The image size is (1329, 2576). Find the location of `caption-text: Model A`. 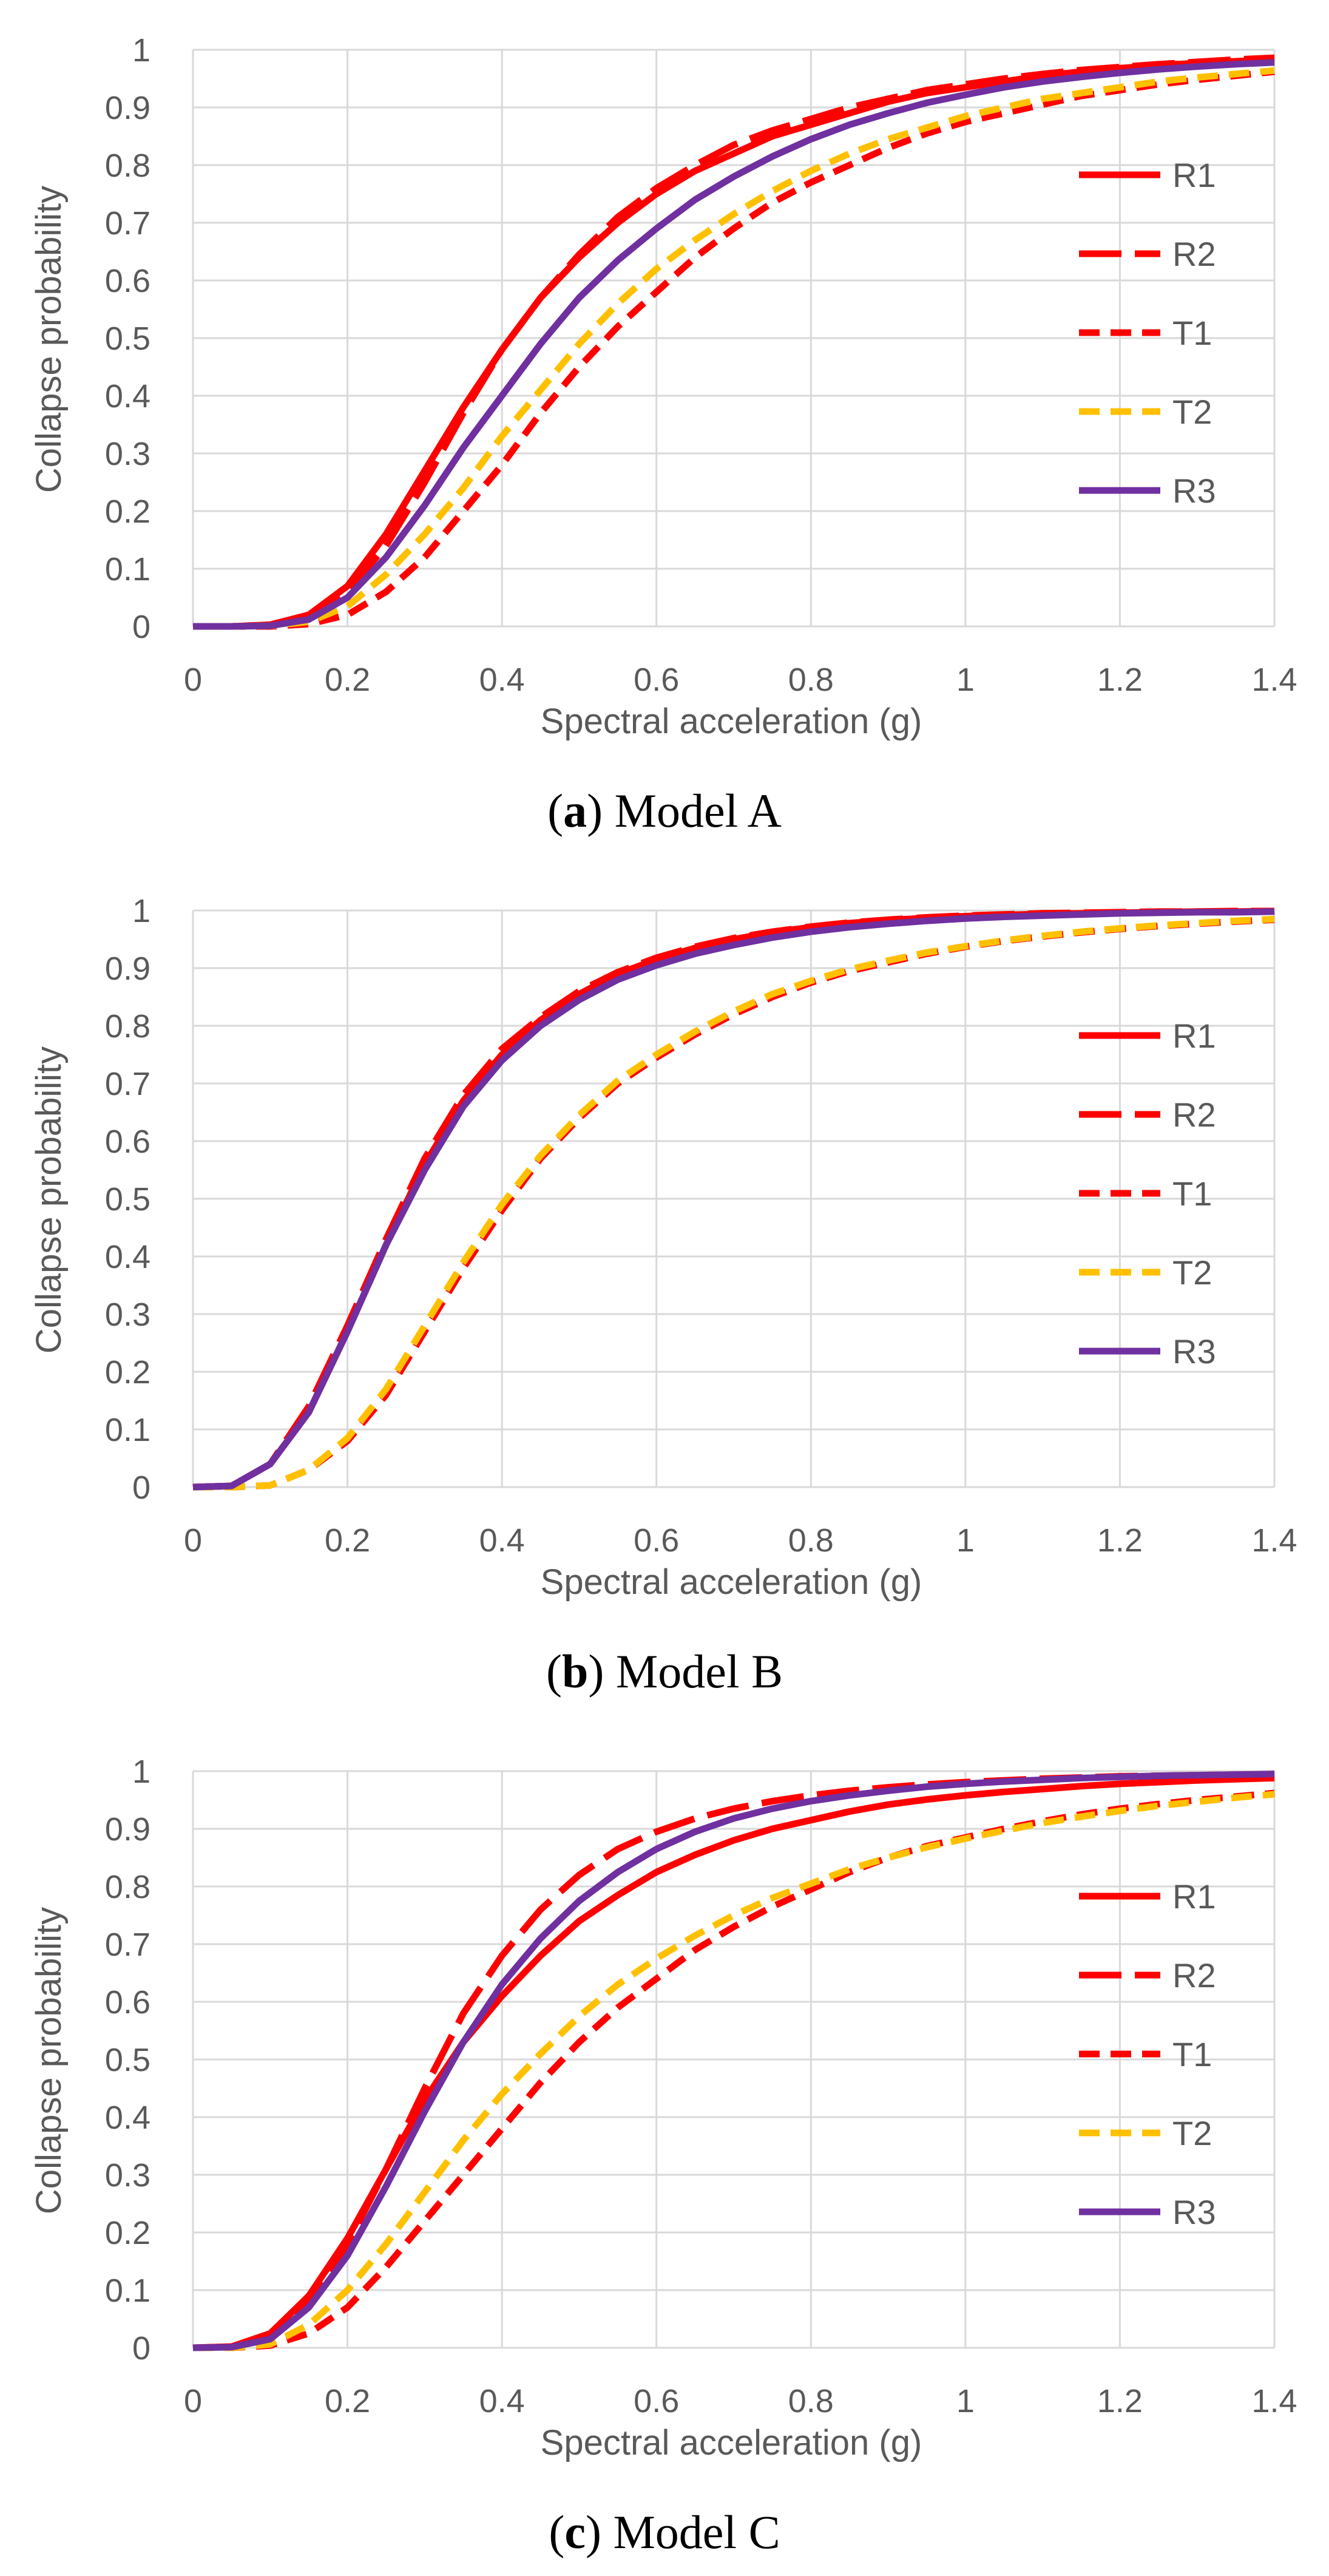

caption-text: Model A is located at coordinates (698, 811).